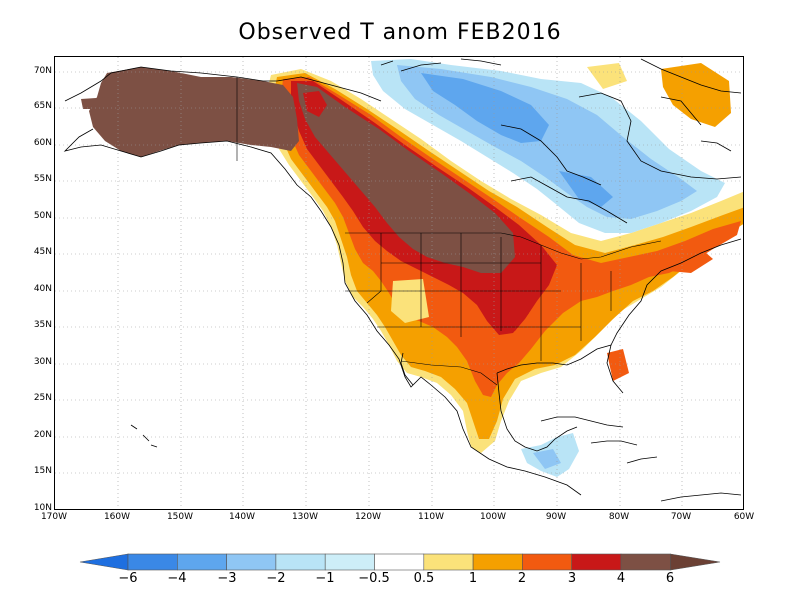 Image resolution: width=800 pixels, height=600 pixels. I want to click on lon-label: 60W, so click(744, 517).